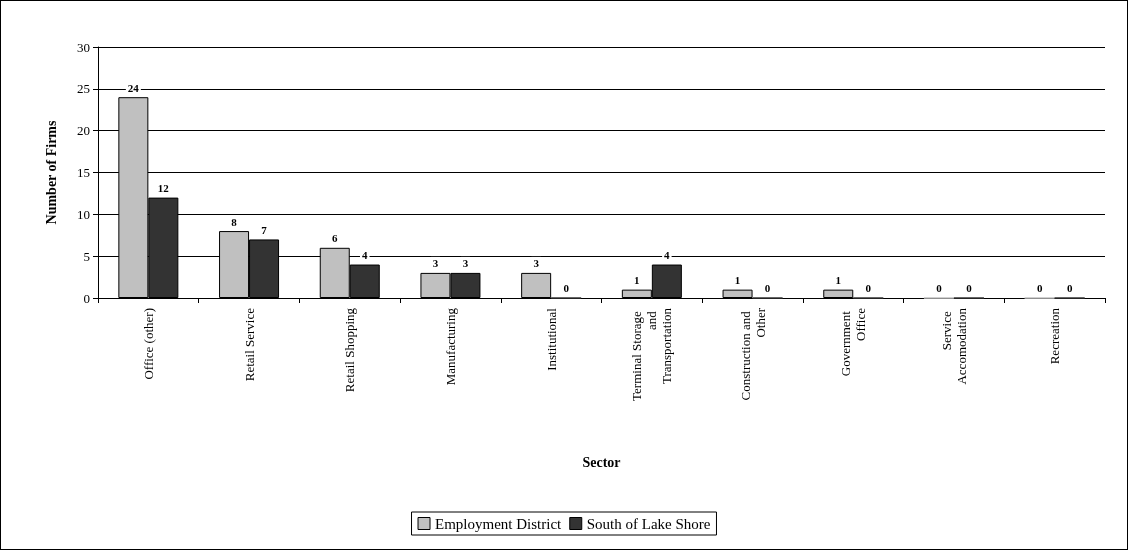  What do you see at coordinates (86, 298) in the screenshot?
I see `y-tick-label: 0` at bounding box center [86, 298].